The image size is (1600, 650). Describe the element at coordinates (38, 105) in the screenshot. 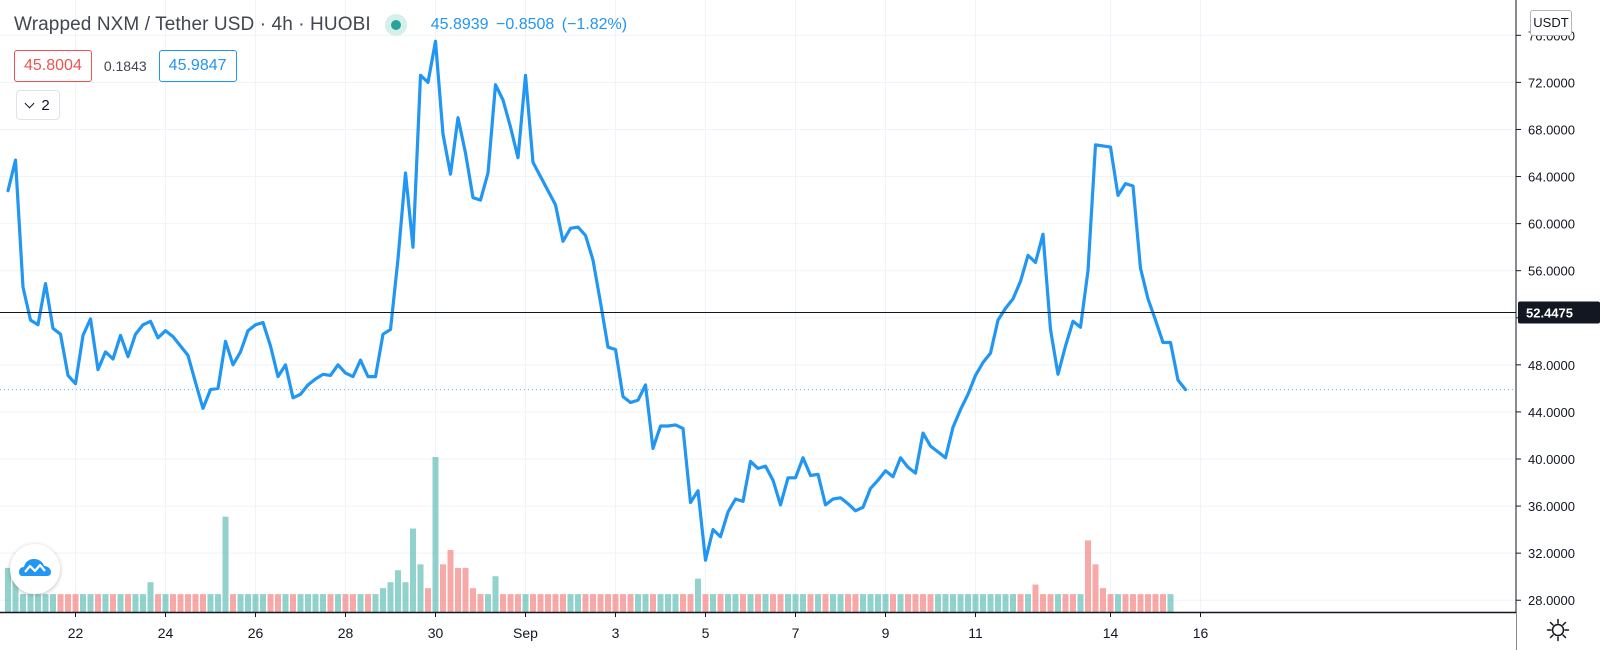

I see `indicators-toggle-button: 2` at that location.